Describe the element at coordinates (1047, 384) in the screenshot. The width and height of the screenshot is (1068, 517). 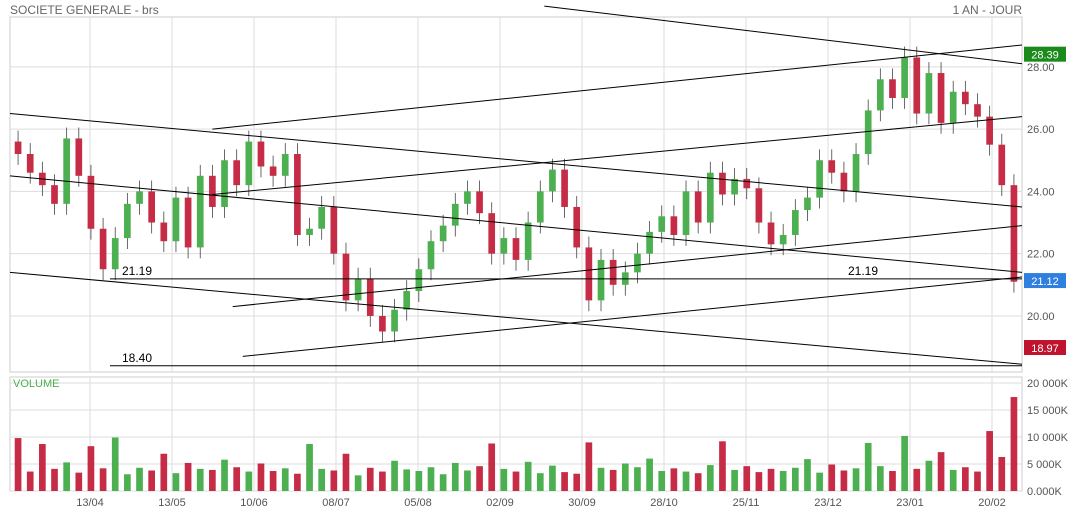
I see `volume-tick-label: 20 000K` at that location.